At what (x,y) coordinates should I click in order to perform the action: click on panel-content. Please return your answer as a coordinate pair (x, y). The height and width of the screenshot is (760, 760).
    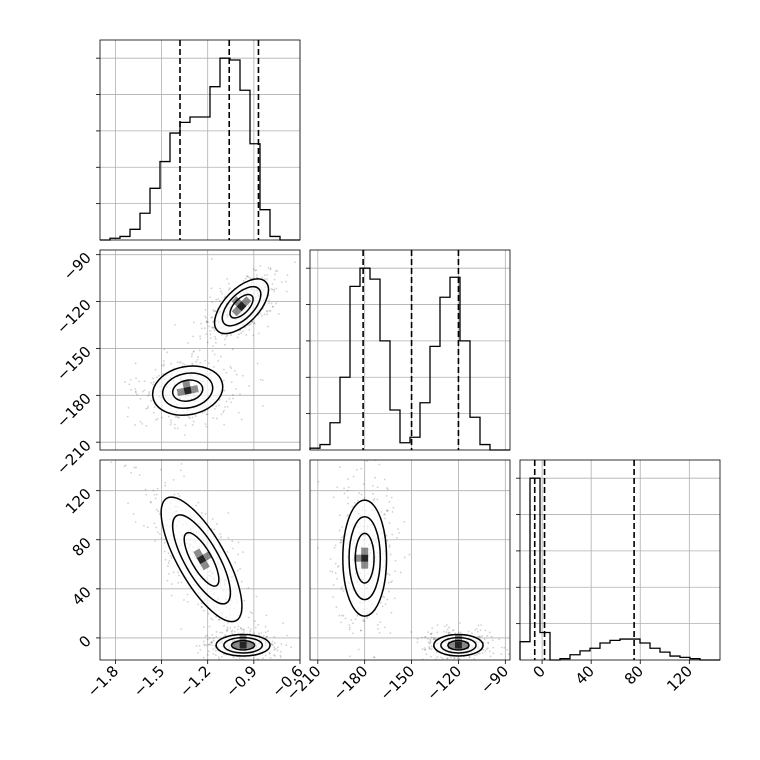
    Looking at the image, I should click on (201, 555).